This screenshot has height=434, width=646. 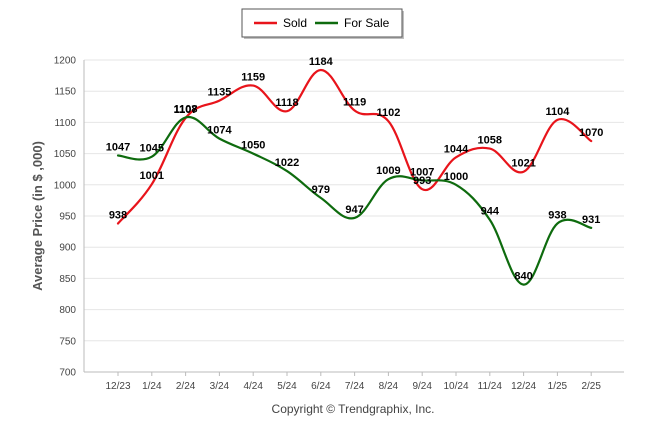 I want to click on data-label-sold: 1021, so click(x=523, y=164).